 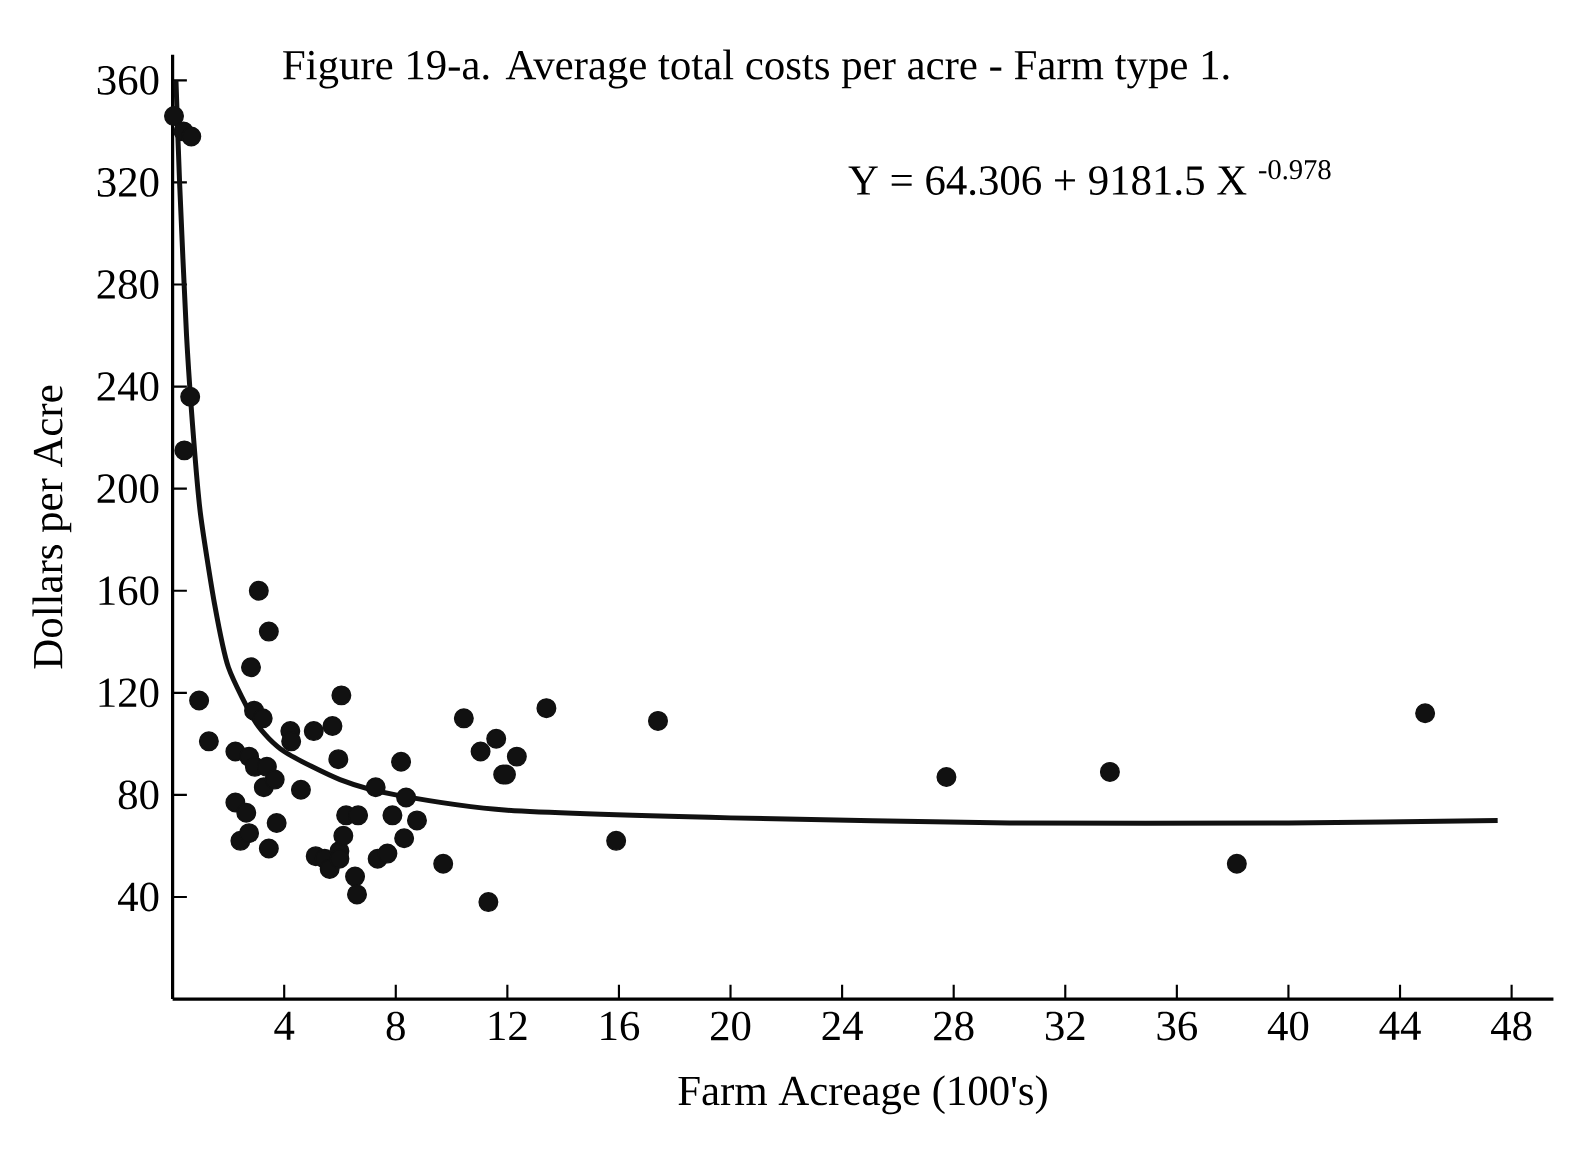 I want to click on y-tick-label: 280, so click(x=128, y=284).